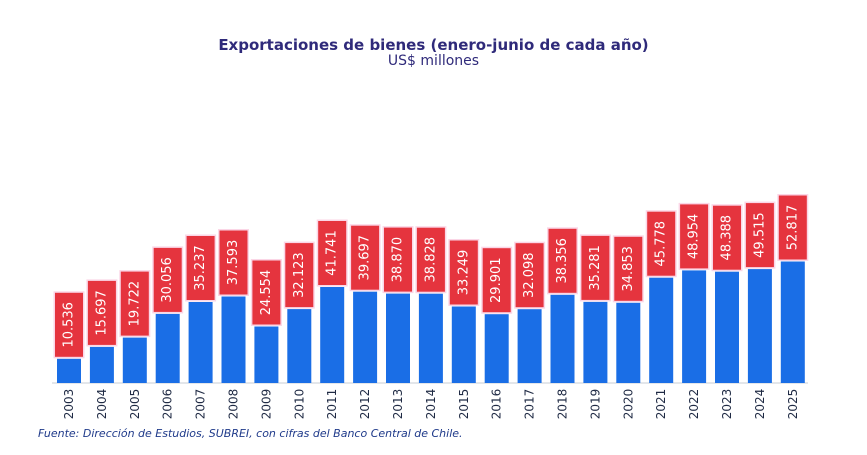 The width and height of the screenshot is (867, 455). I want to click on bar-2014, so click(430, 338).